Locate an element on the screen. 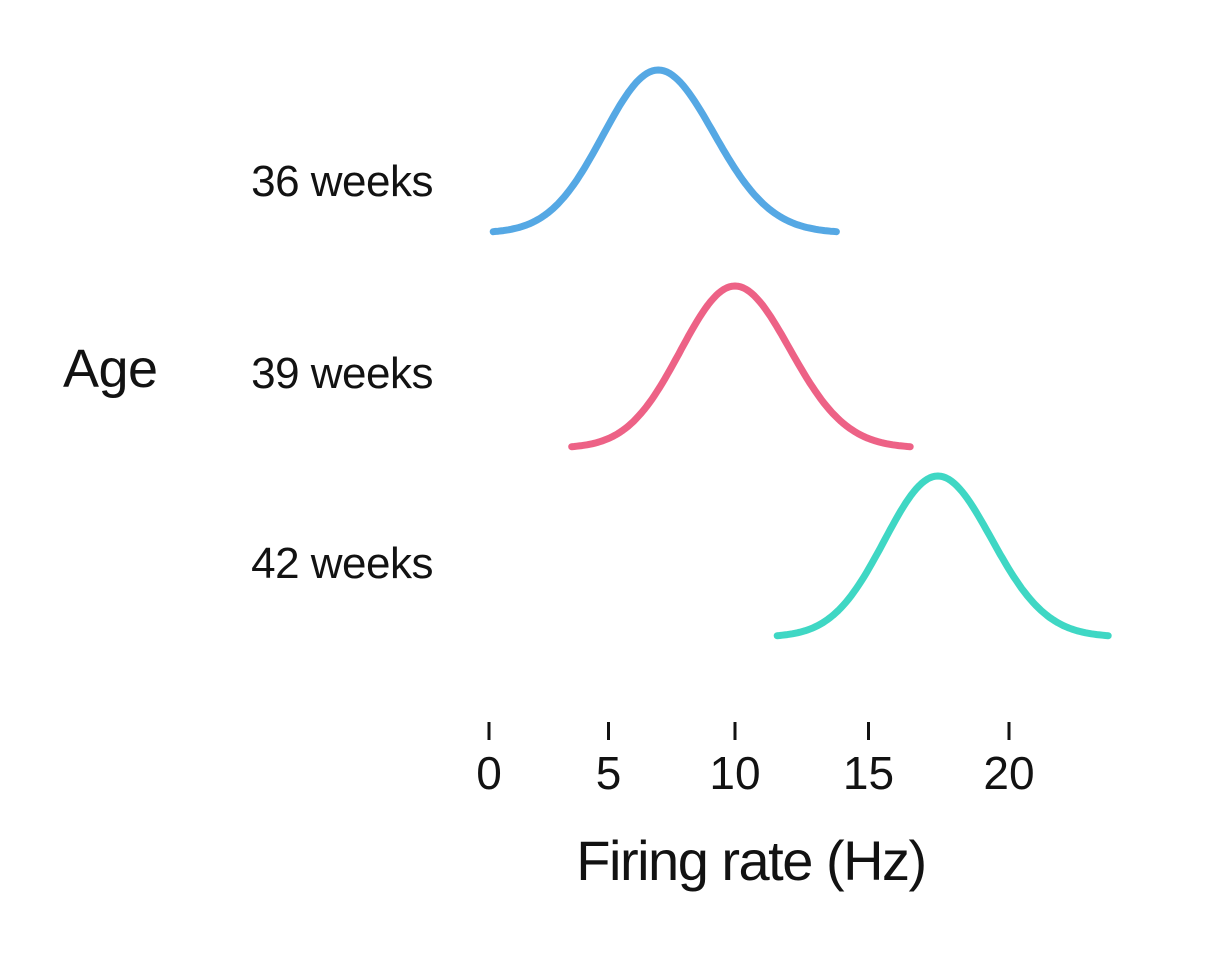 This screenshot has height=963, width=1224. density-curve-36-weeks is located at coordinates (664, 151).